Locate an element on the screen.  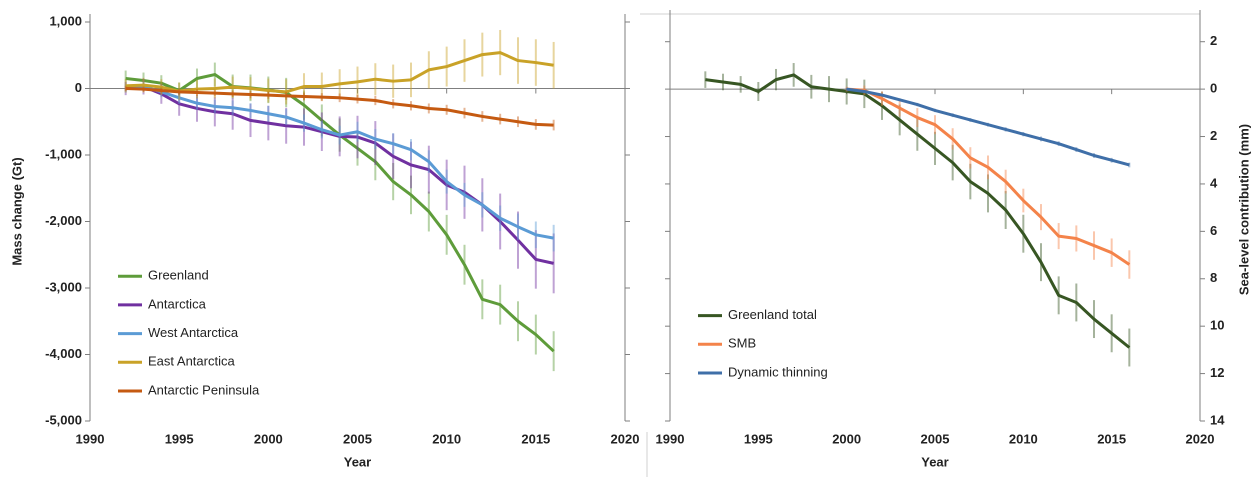
legend-label: SMB is located at coordinates (742, 343).